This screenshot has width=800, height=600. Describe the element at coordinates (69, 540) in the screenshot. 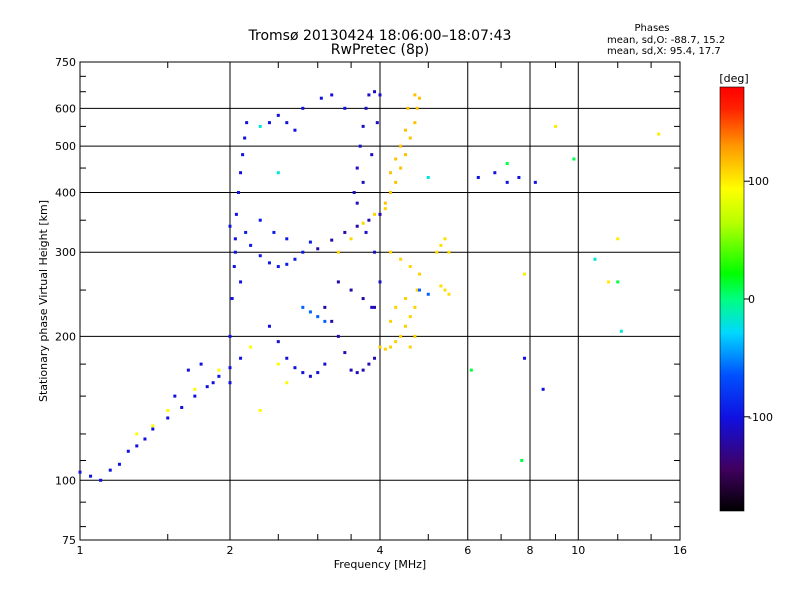

I see `y-tick-label: 75` at that location.